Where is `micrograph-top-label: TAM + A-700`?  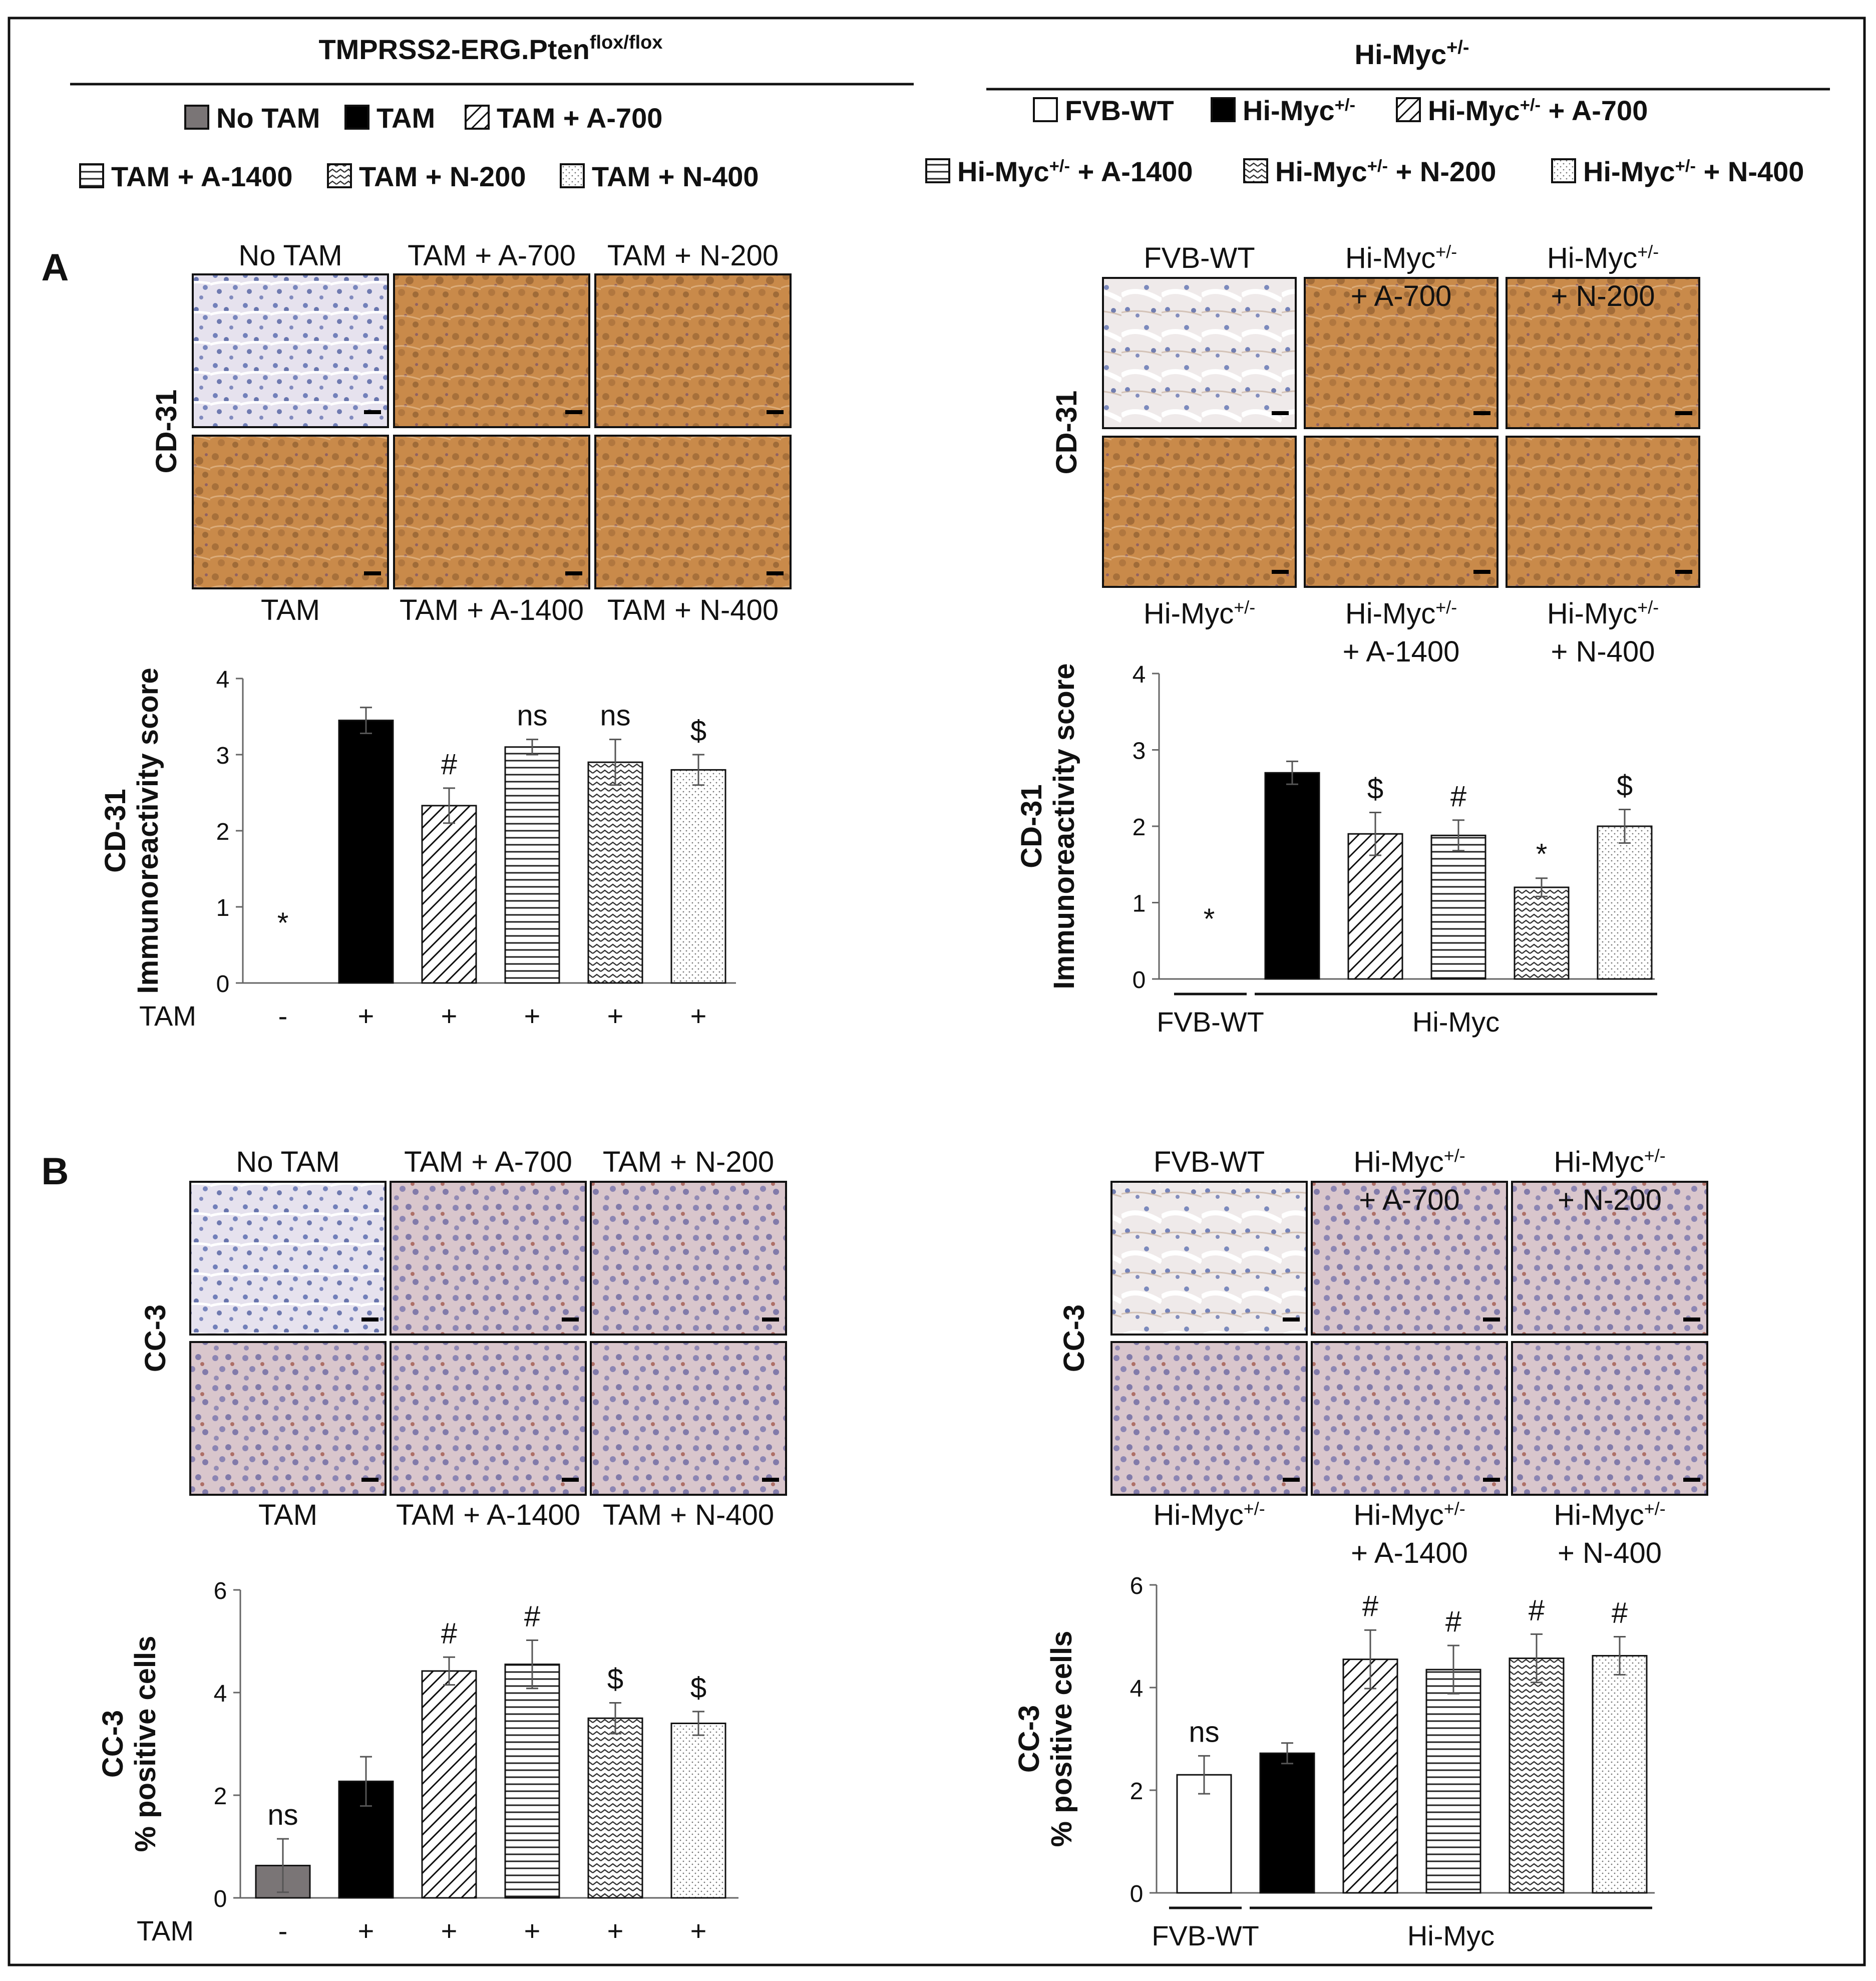
micrograph-top-label: TAM + A-700 is located at coordinates (488, 1162).